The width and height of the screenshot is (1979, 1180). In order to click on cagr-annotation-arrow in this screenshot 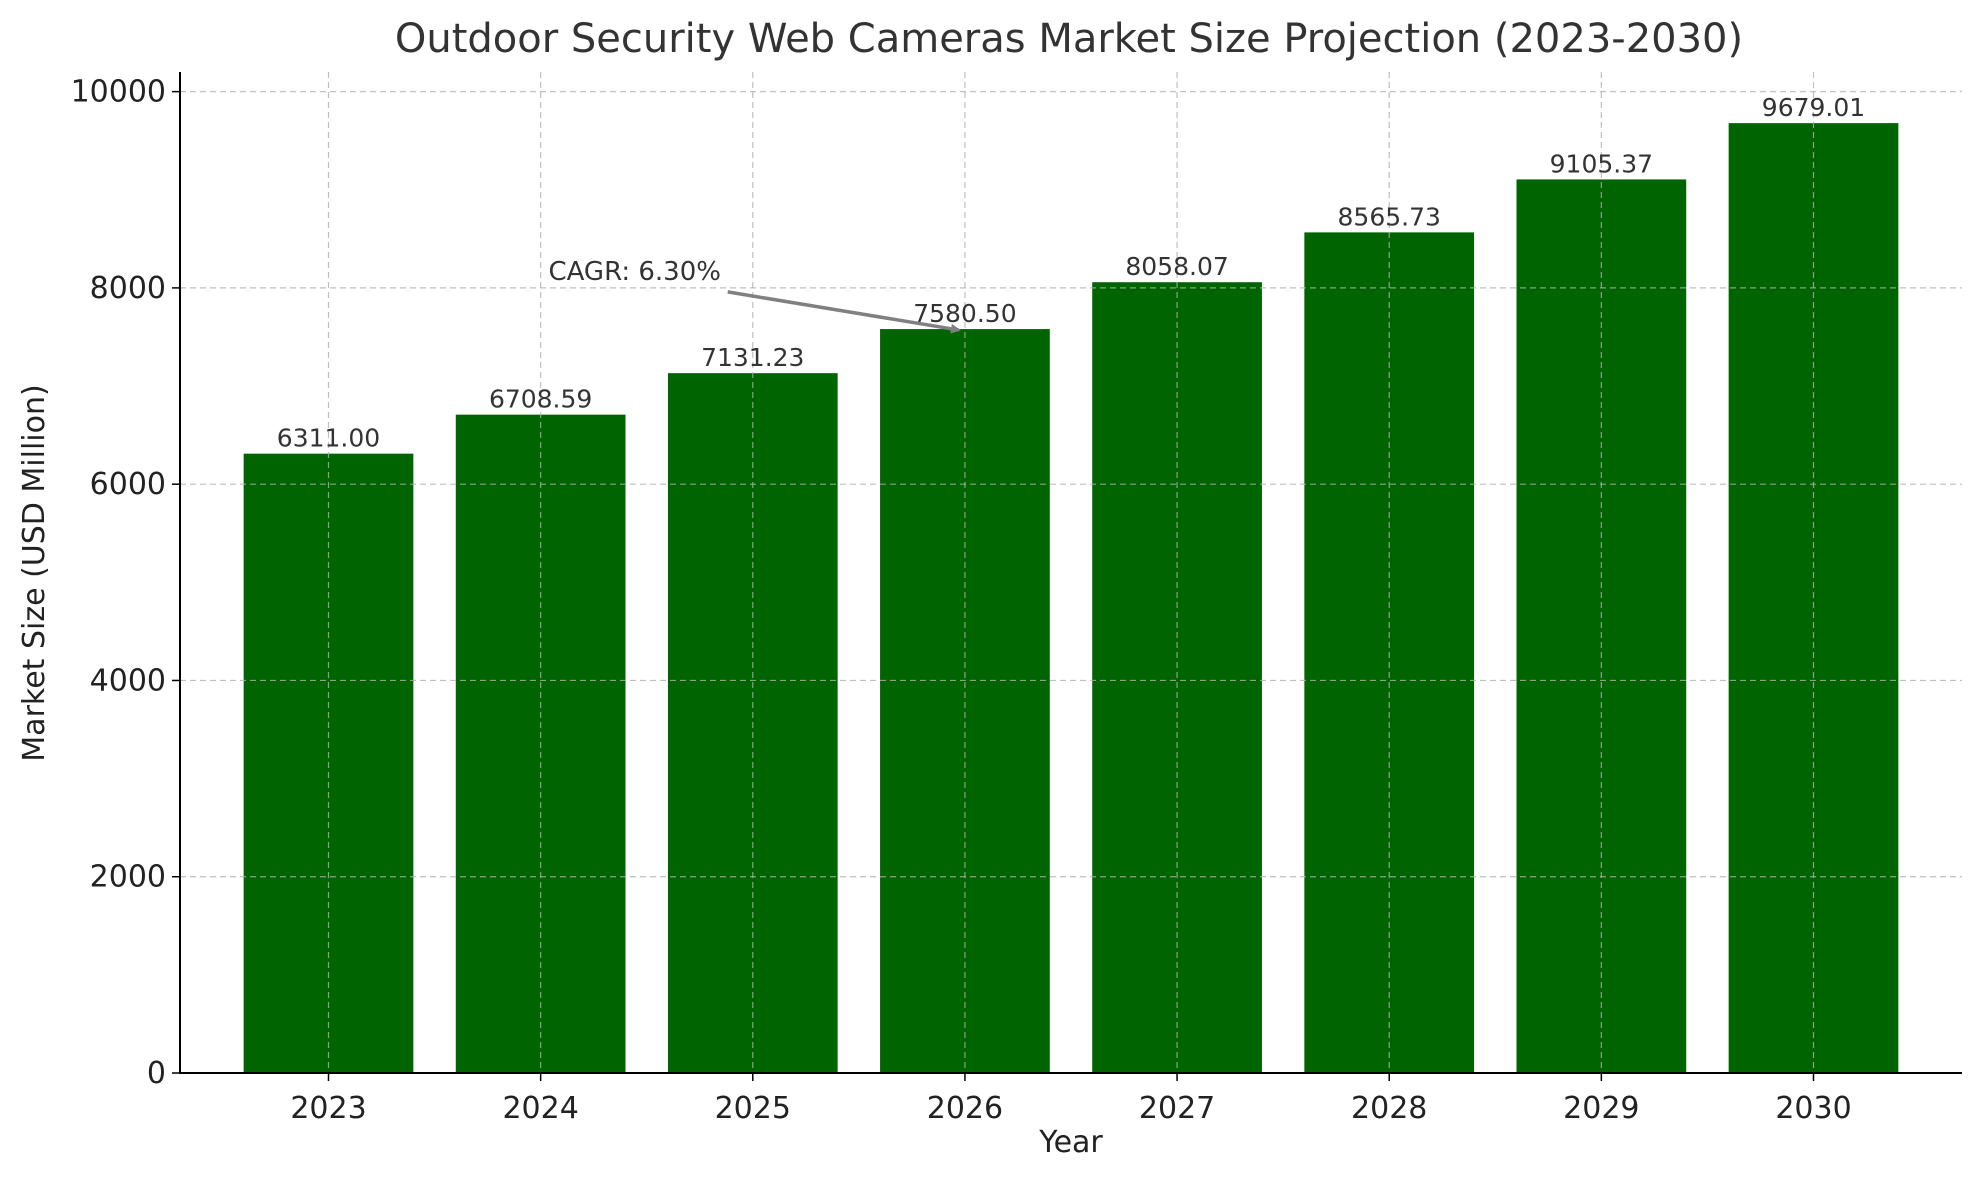, I will do `click(844, 312)`.